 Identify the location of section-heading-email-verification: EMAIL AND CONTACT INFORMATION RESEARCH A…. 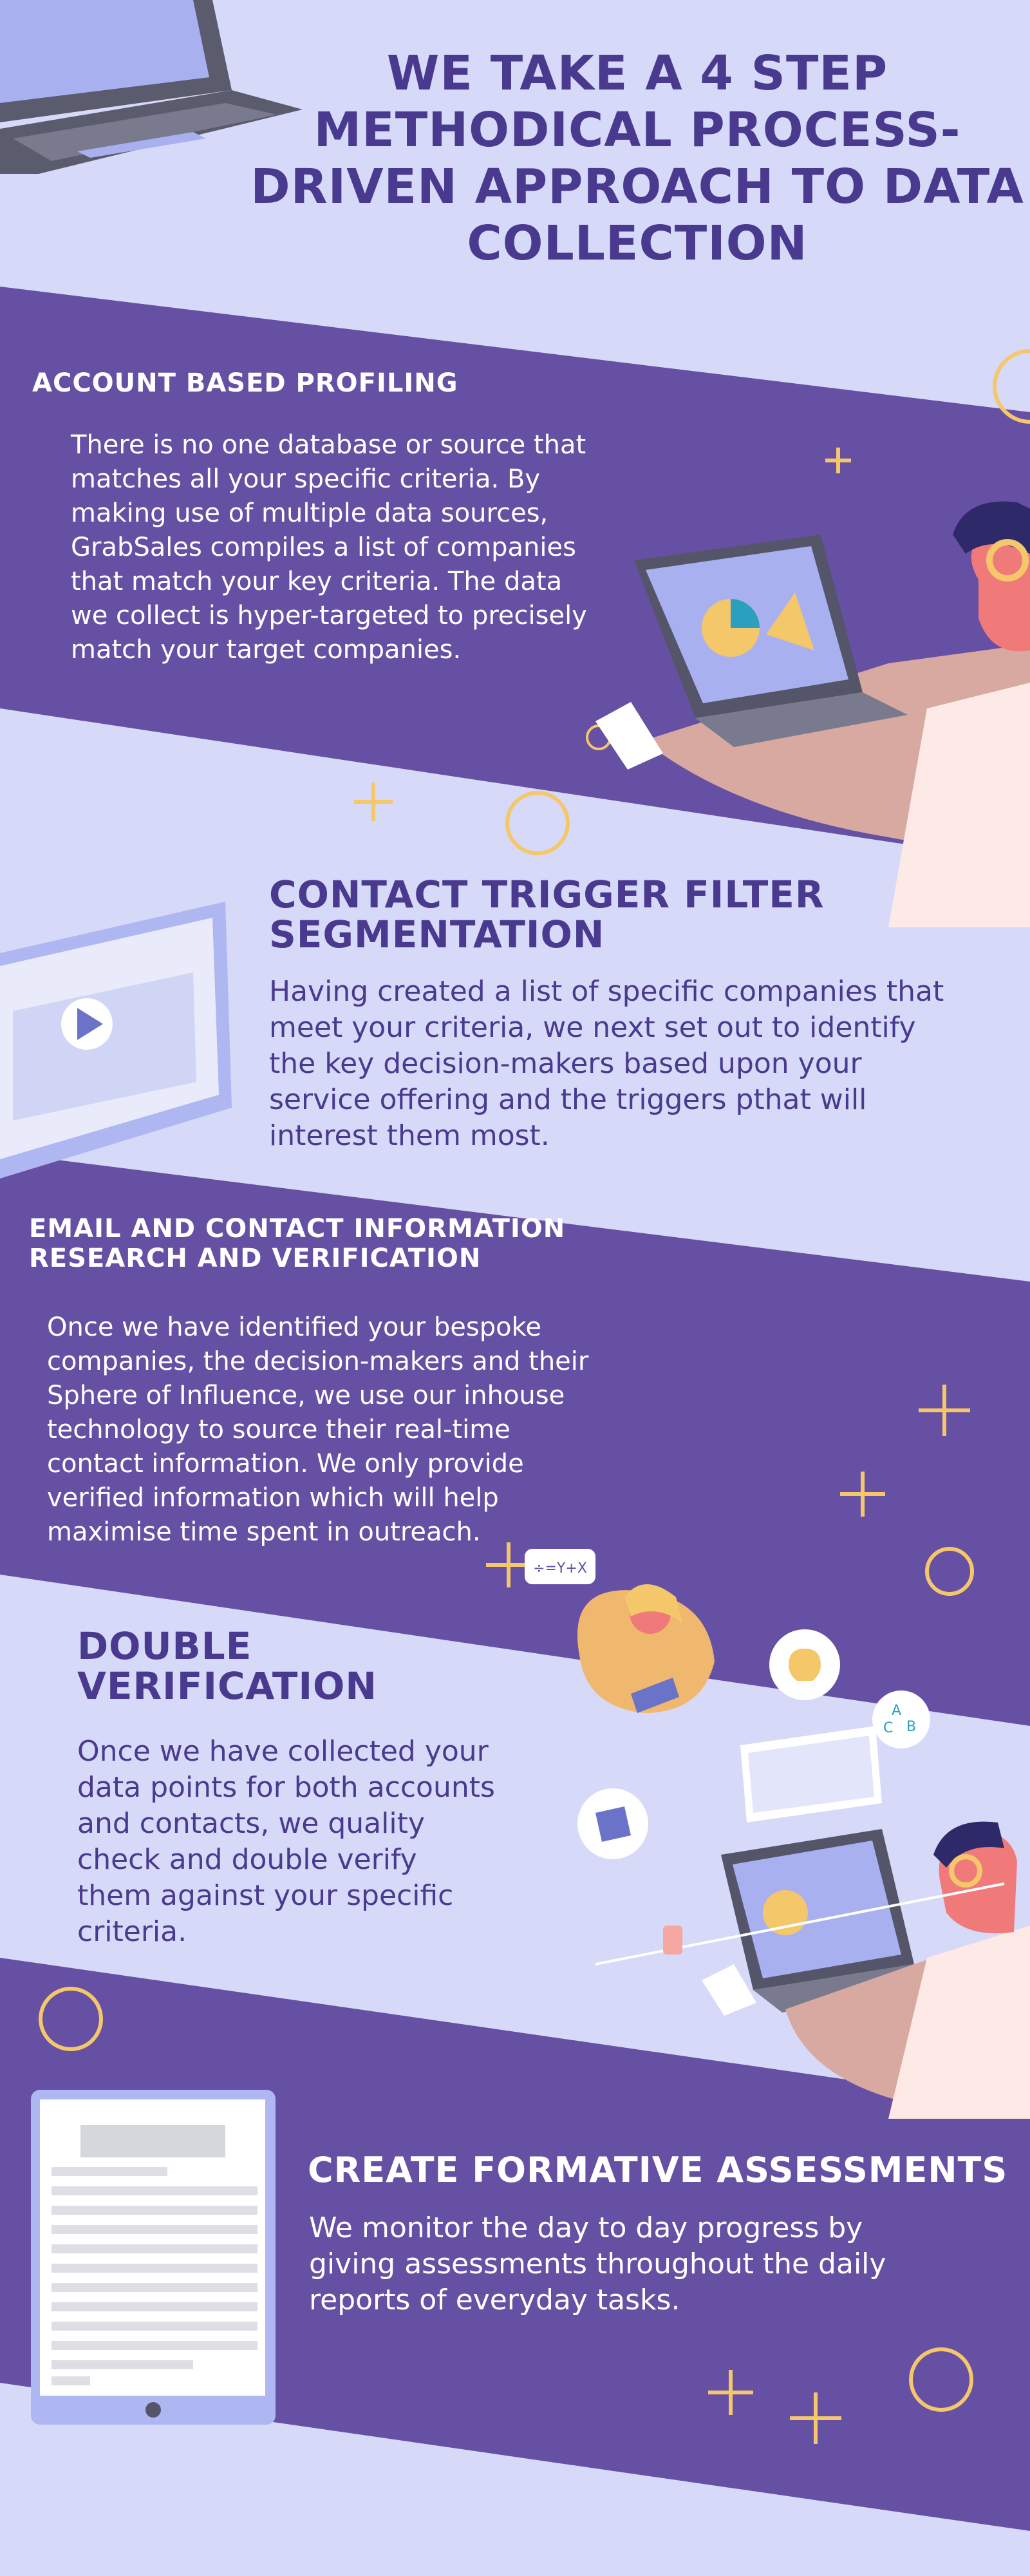
(297, 1243).